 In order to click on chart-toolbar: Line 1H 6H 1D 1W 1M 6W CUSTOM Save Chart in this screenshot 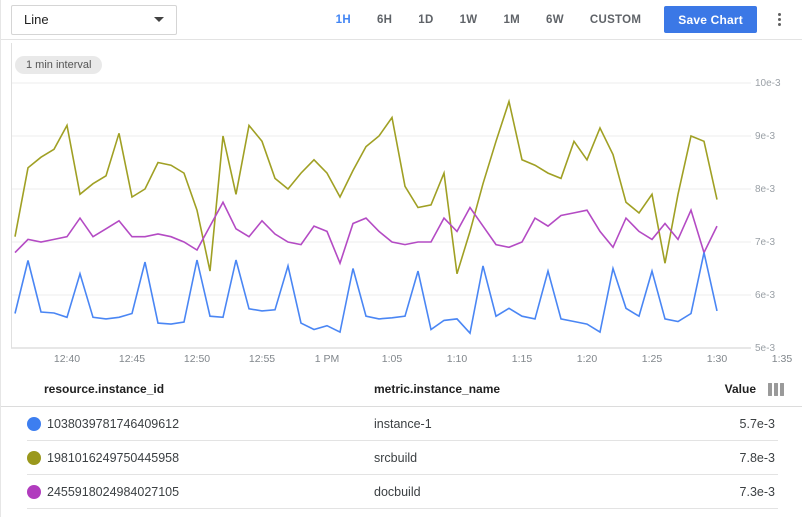, I will do `click(401, 20)`.